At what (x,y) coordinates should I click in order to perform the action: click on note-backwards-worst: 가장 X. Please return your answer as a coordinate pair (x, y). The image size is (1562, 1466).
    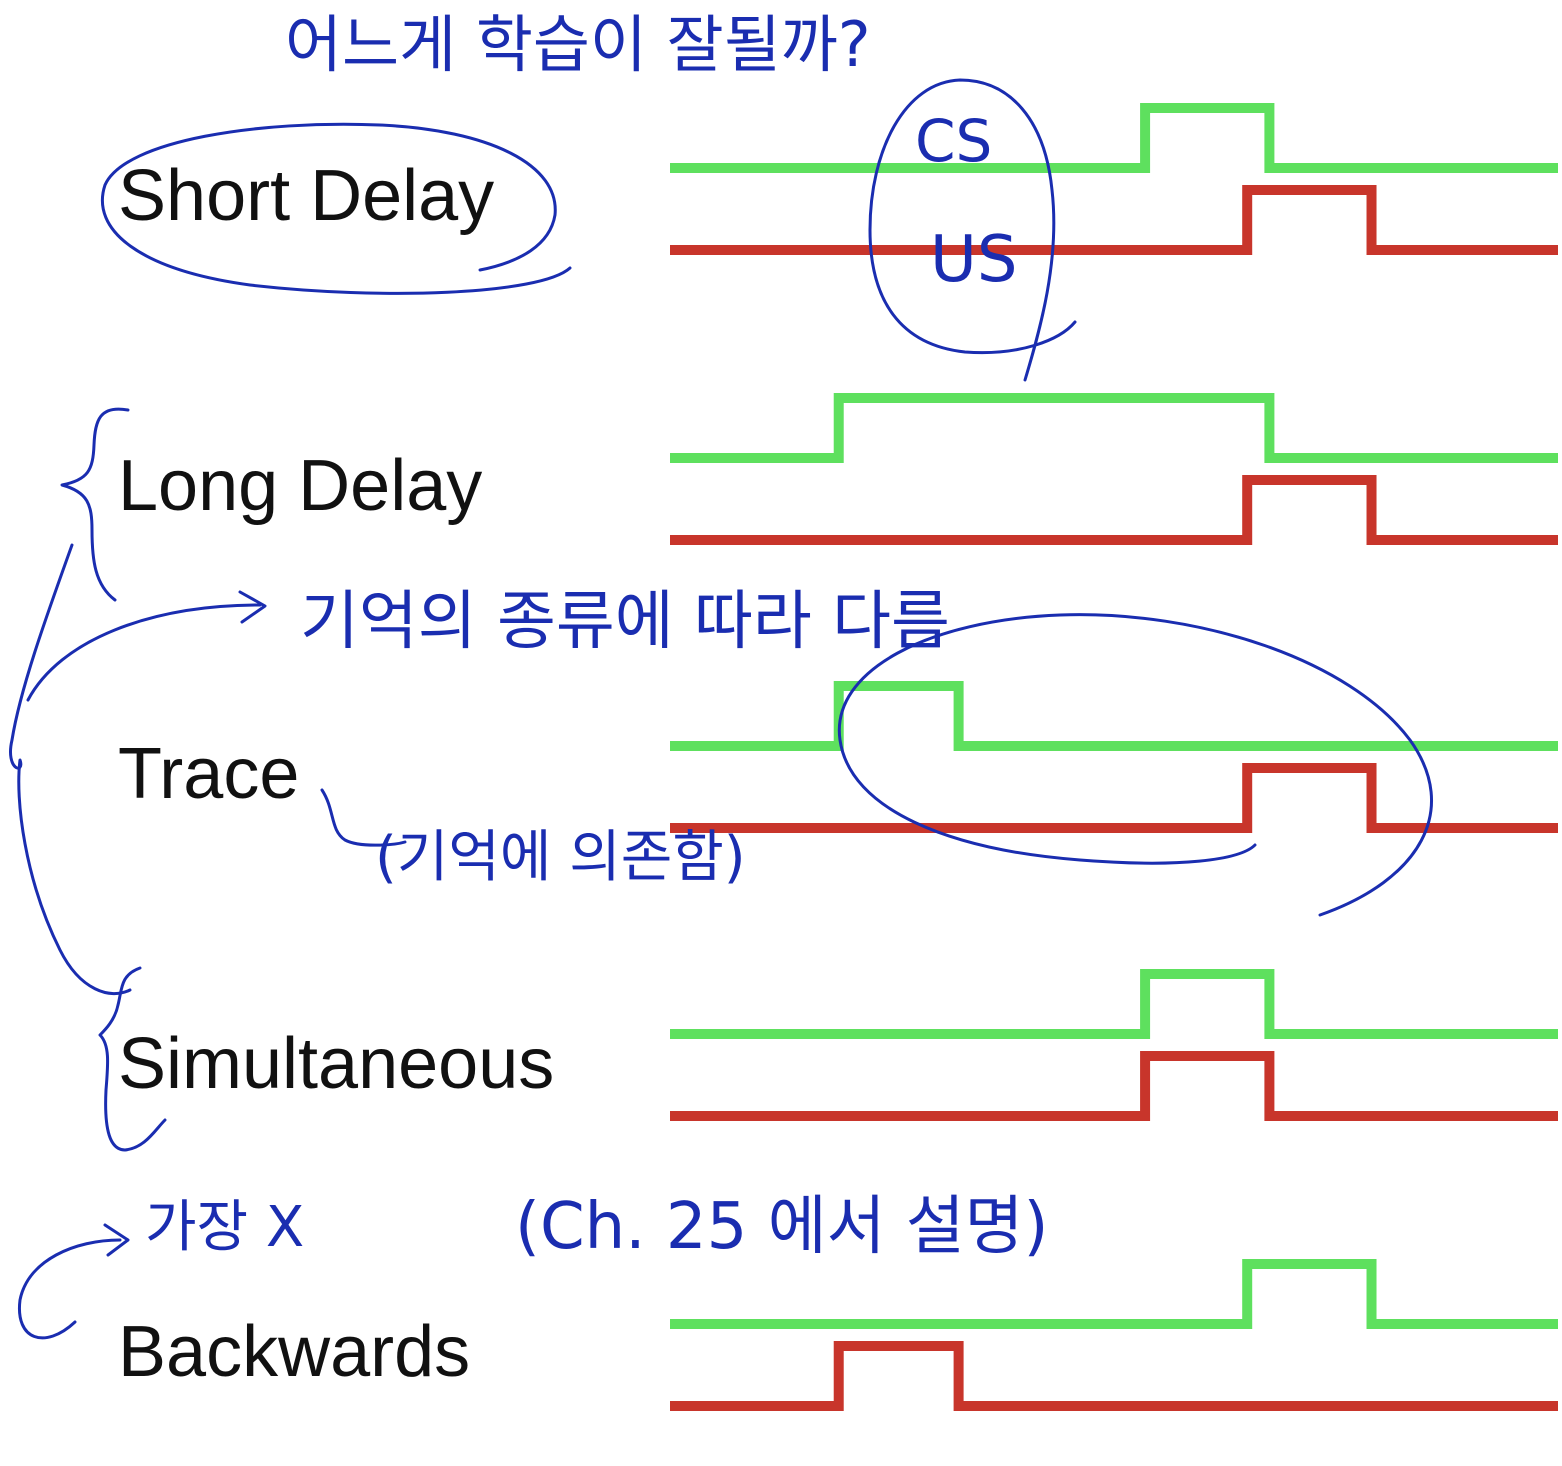
    Looking at the image, I should click on (225, 1227).